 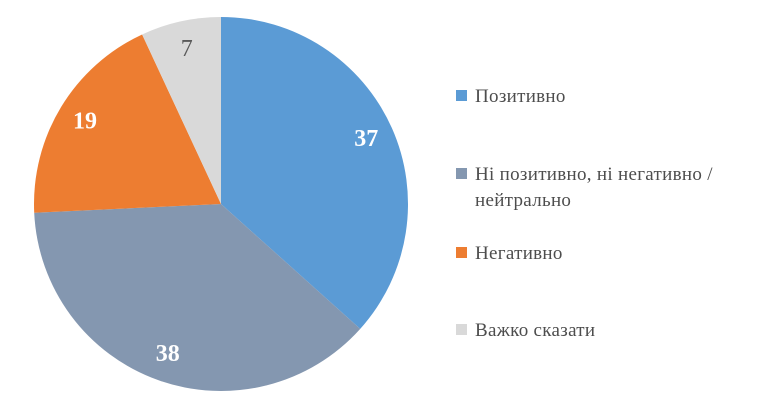 I want to click on pie-data-label-0: 37, so click(x=366, y=139).